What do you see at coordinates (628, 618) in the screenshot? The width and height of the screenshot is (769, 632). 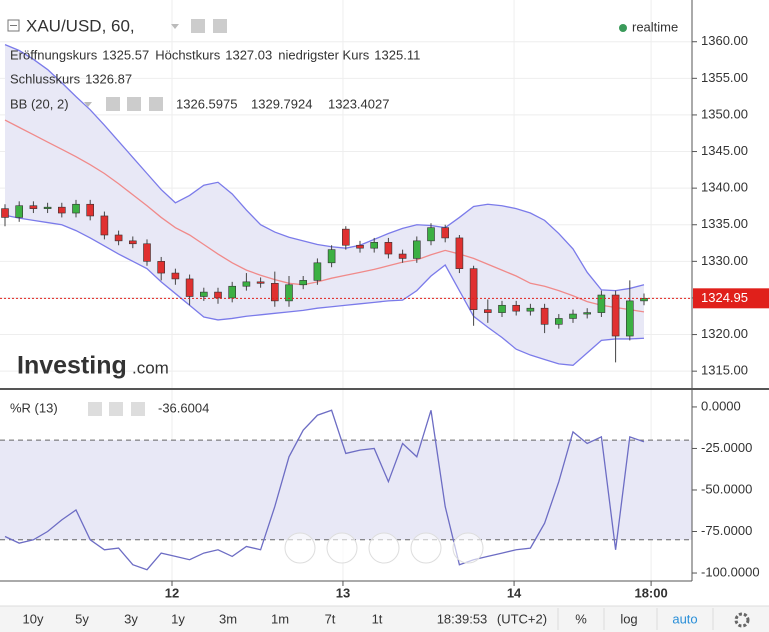 I see `option-button: log` at bounding box center [628, 618].